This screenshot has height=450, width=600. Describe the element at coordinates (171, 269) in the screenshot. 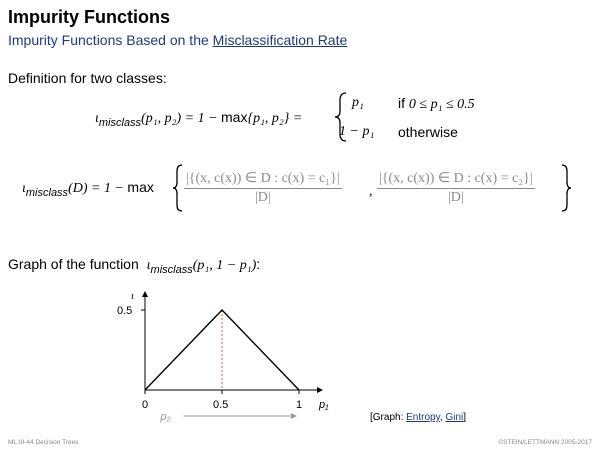

I see `graph-func-subscript: misclass` at that location.